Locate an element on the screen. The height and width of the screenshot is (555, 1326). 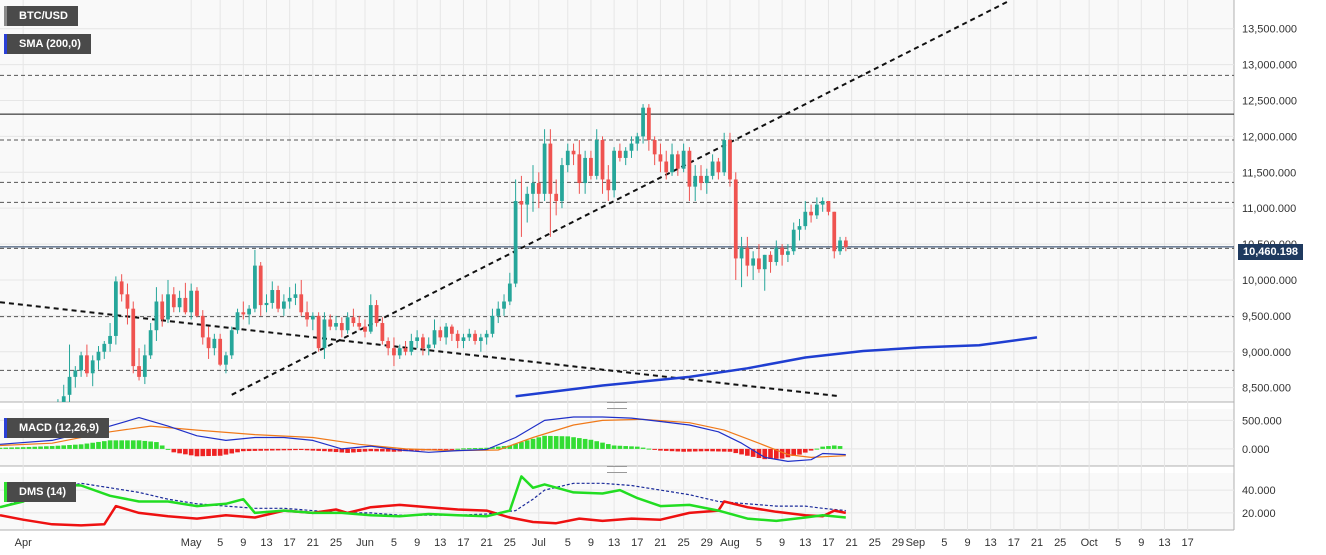
x-tick-label: 5 is located at coordinates (394, 543).